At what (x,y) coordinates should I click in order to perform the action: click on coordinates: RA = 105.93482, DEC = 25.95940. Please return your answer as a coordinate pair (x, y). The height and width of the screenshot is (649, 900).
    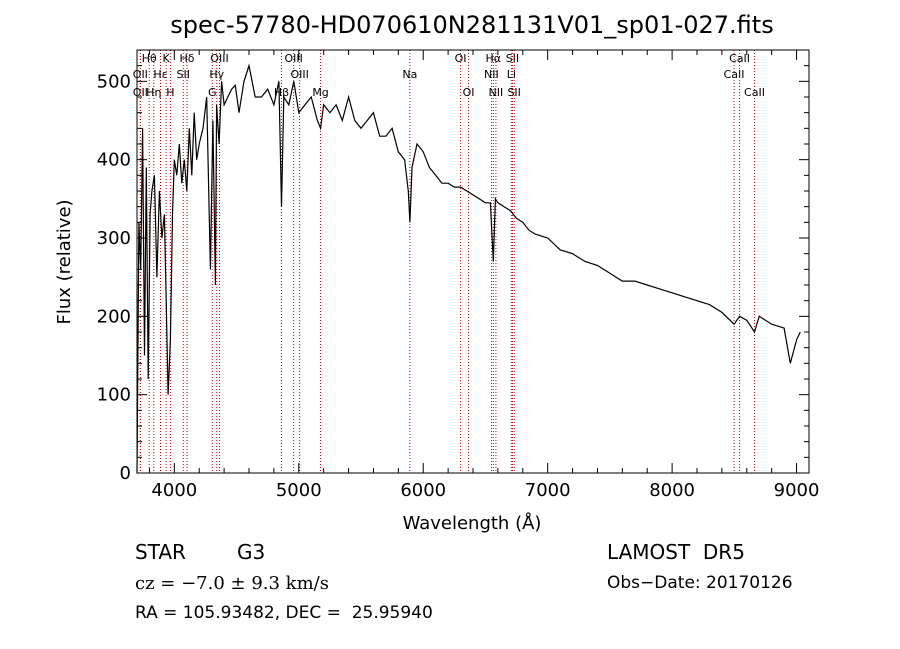
    Looking at the image, I should click on (284, 613).